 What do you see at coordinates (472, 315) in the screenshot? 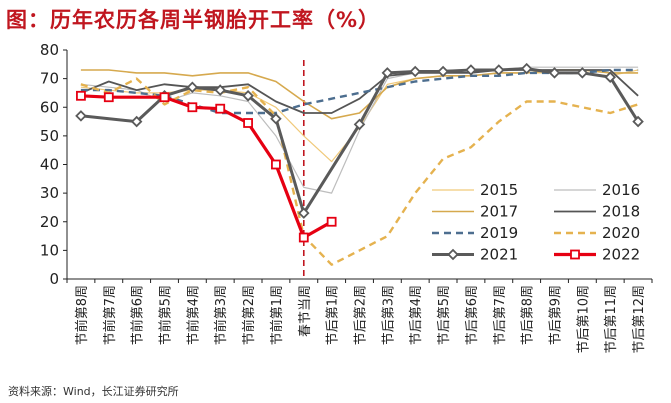
I see `x-tick-label: 节后第6周` at bounding box center [472, 315].